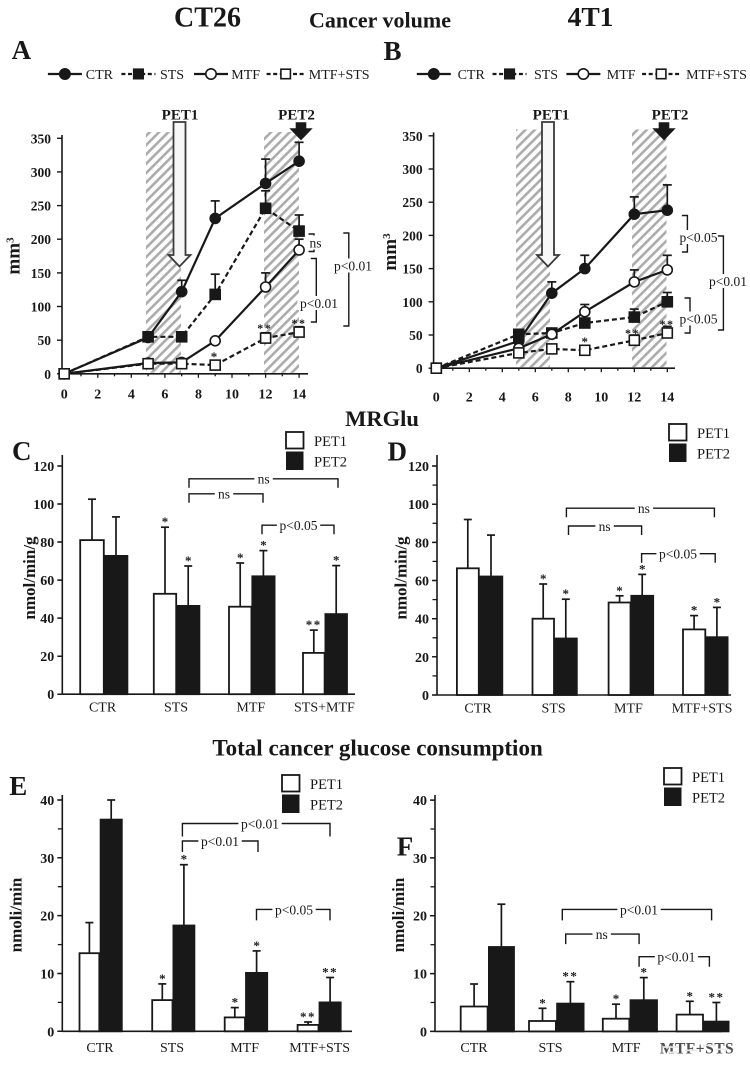 The image size is (750, 1065). I want to click on svg-text: E, so click(18, 786).